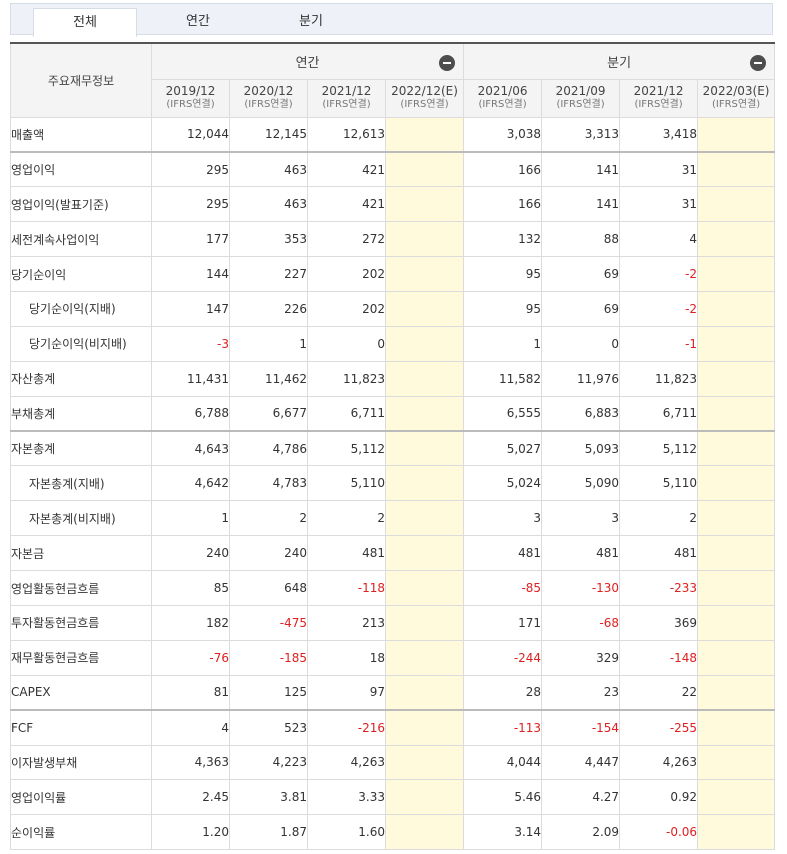  What do you see at coordinates (81, 308) in the screenshot?
I see `row-label: 당기순이익(지배)` at bounding box center [81, 308].